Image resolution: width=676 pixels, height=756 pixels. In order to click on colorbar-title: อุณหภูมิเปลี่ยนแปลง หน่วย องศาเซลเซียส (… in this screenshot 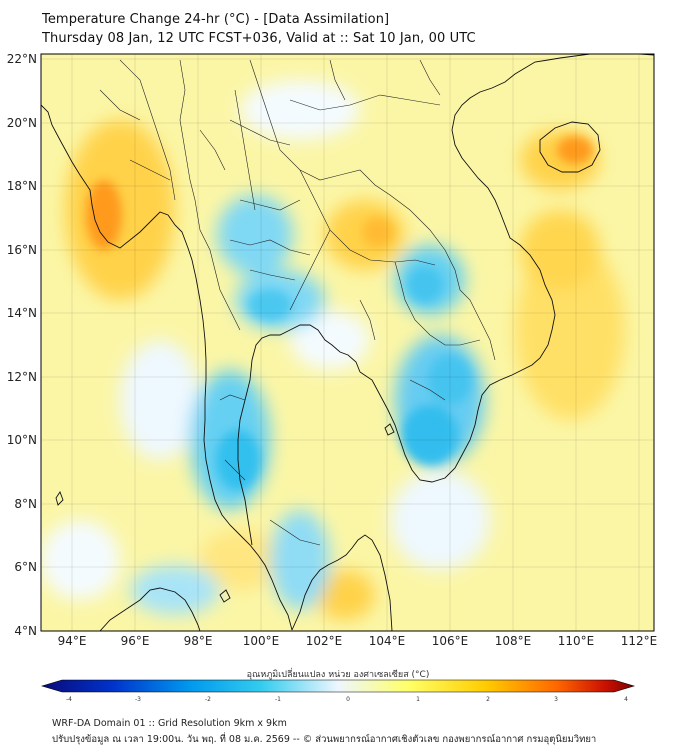, I will do `click(338, 675)`.